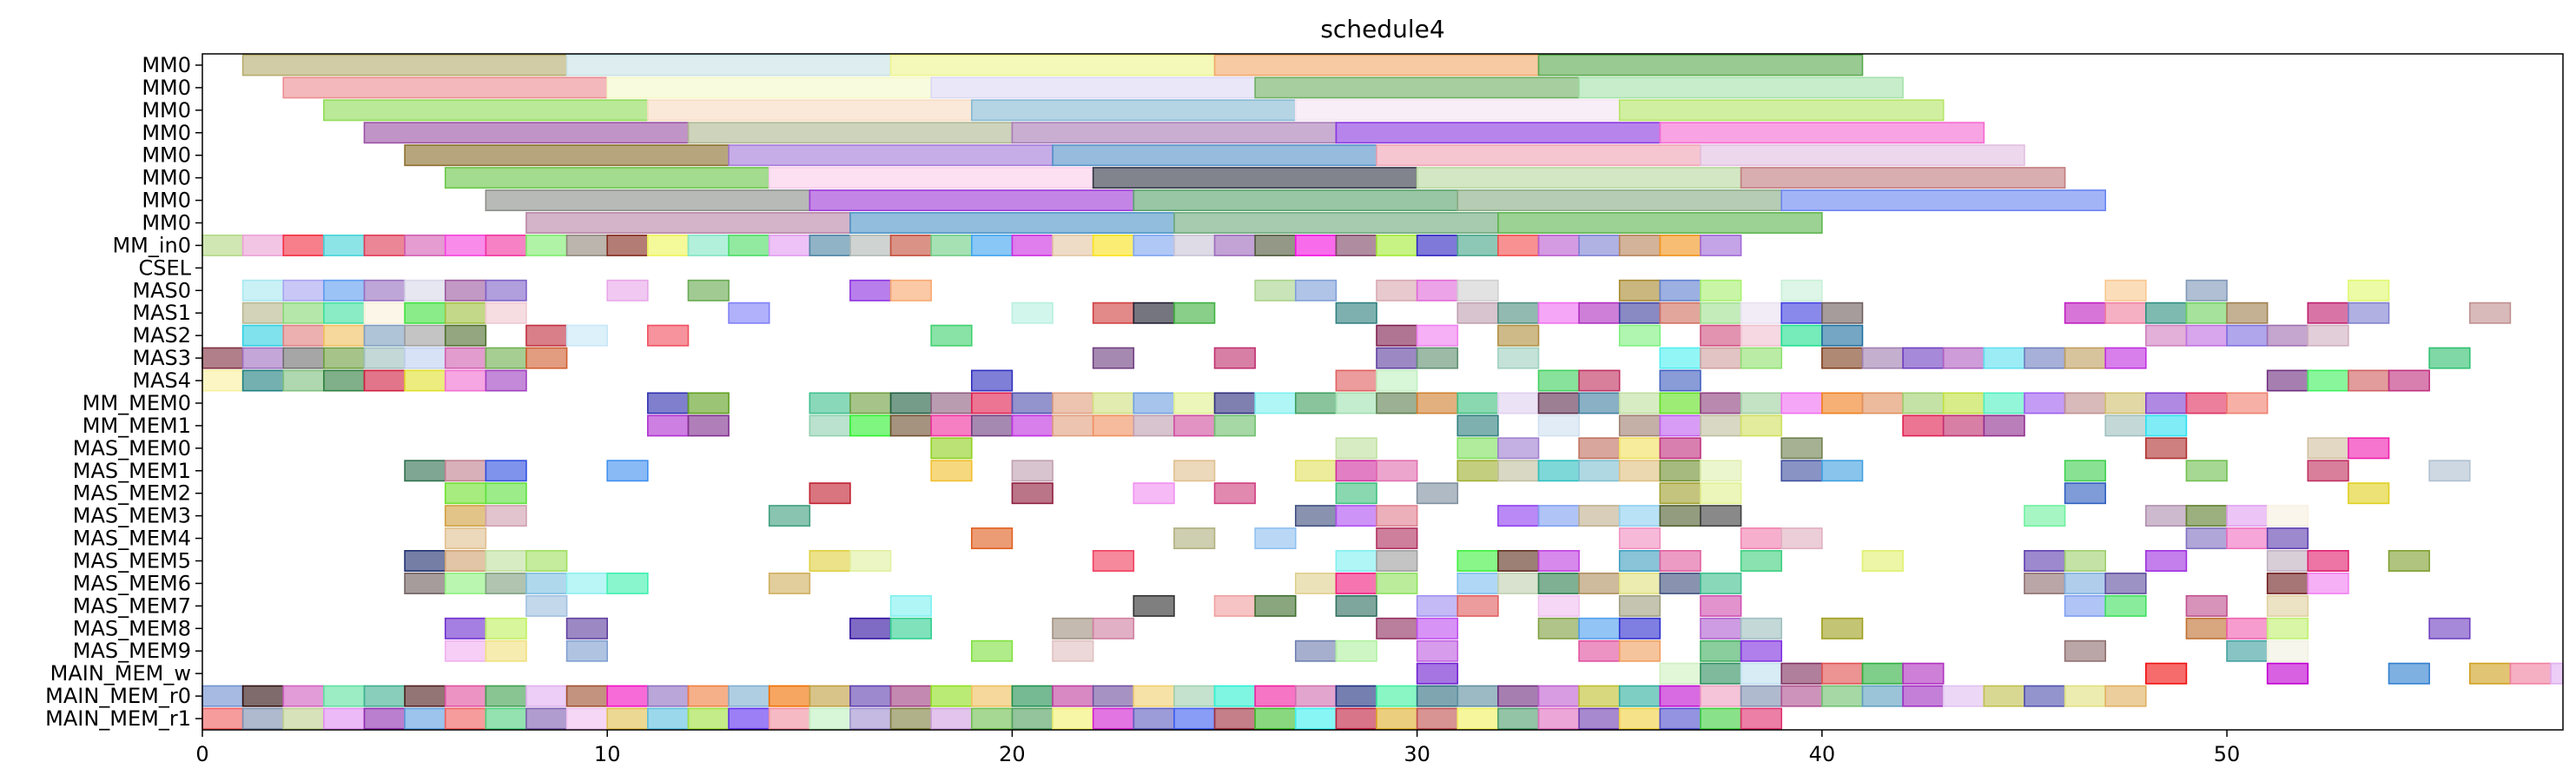  Describe the element at coordinates (132, 516) in the screenshot. I see `y-tick-label: MAS_MEM3` at that location.